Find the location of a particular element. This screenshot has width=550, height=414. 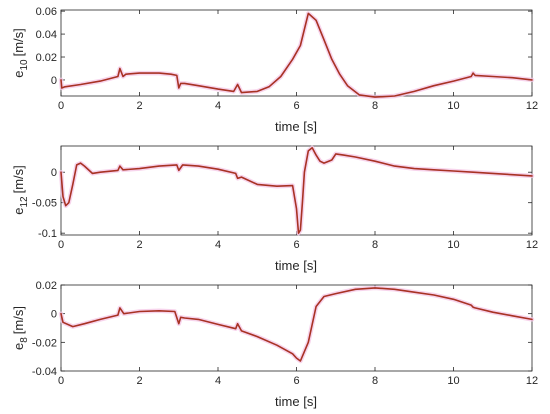

y-axis-label-1: e10 [m/s] is located at coordinates (20, 53).